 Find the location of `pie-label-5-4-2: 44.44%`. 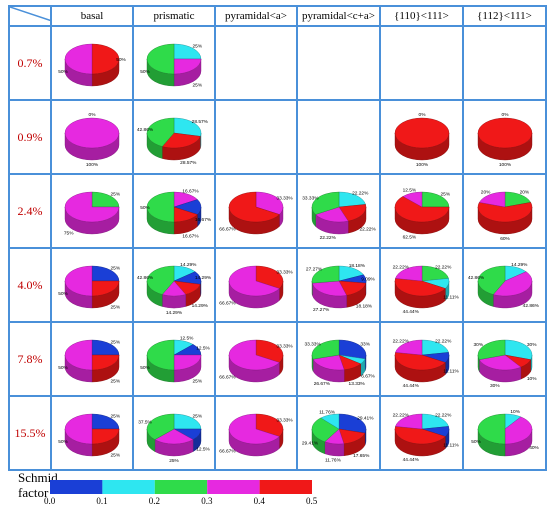

pie-label-5-4-2: 44.44% is located at coordinates (410, 460).